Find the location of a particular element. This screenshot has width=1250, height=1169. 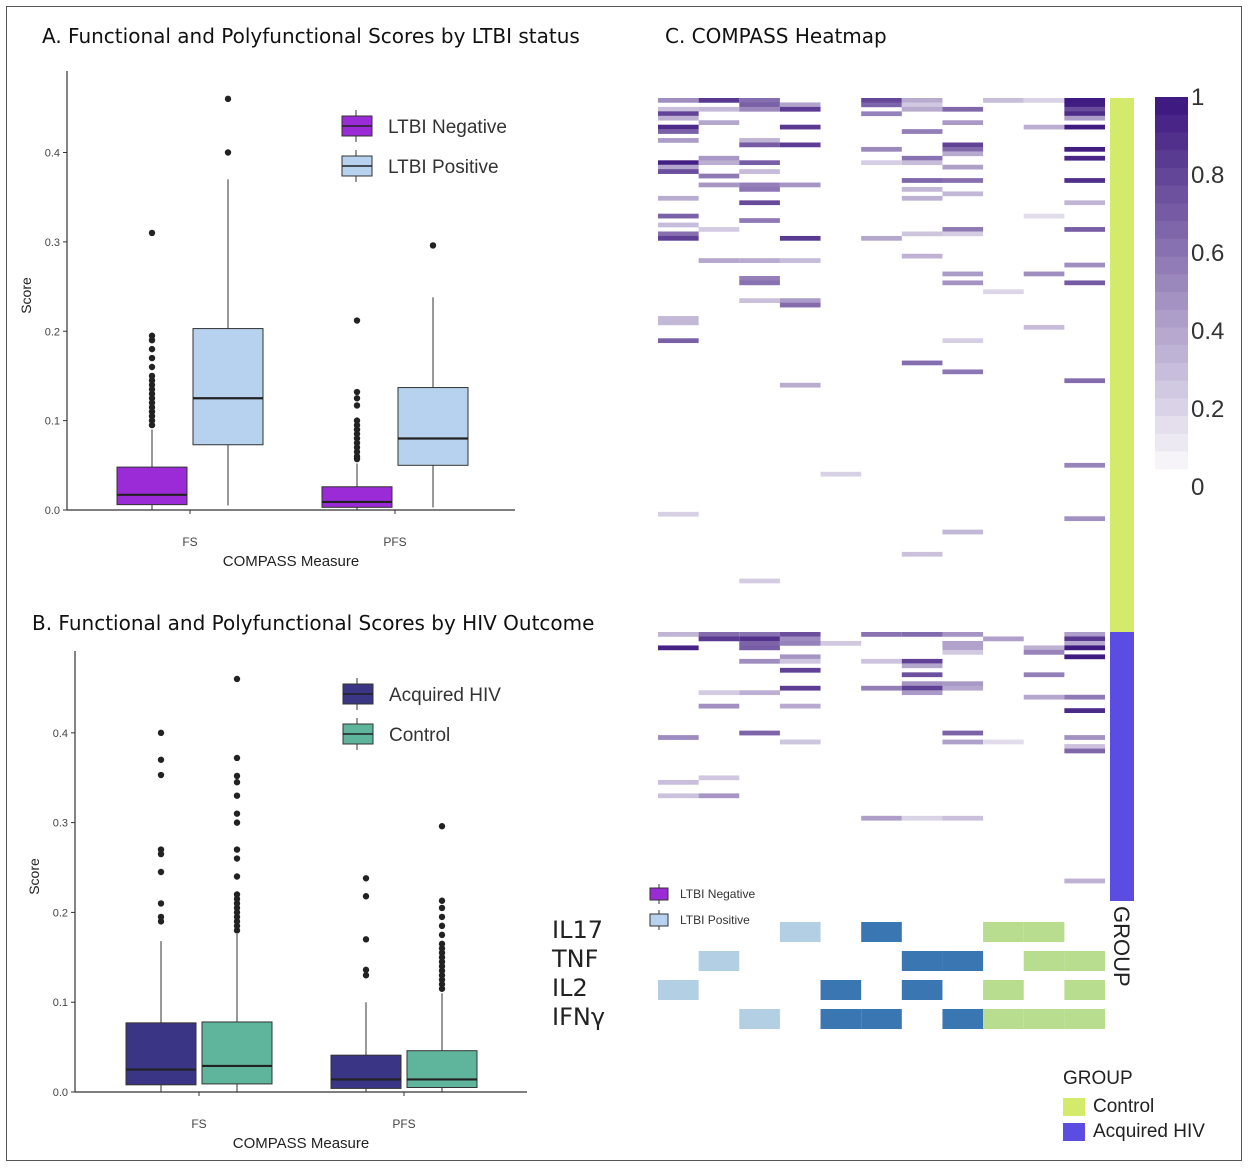

y-tick-label: 0.2 is located at coordinates (60, 913).